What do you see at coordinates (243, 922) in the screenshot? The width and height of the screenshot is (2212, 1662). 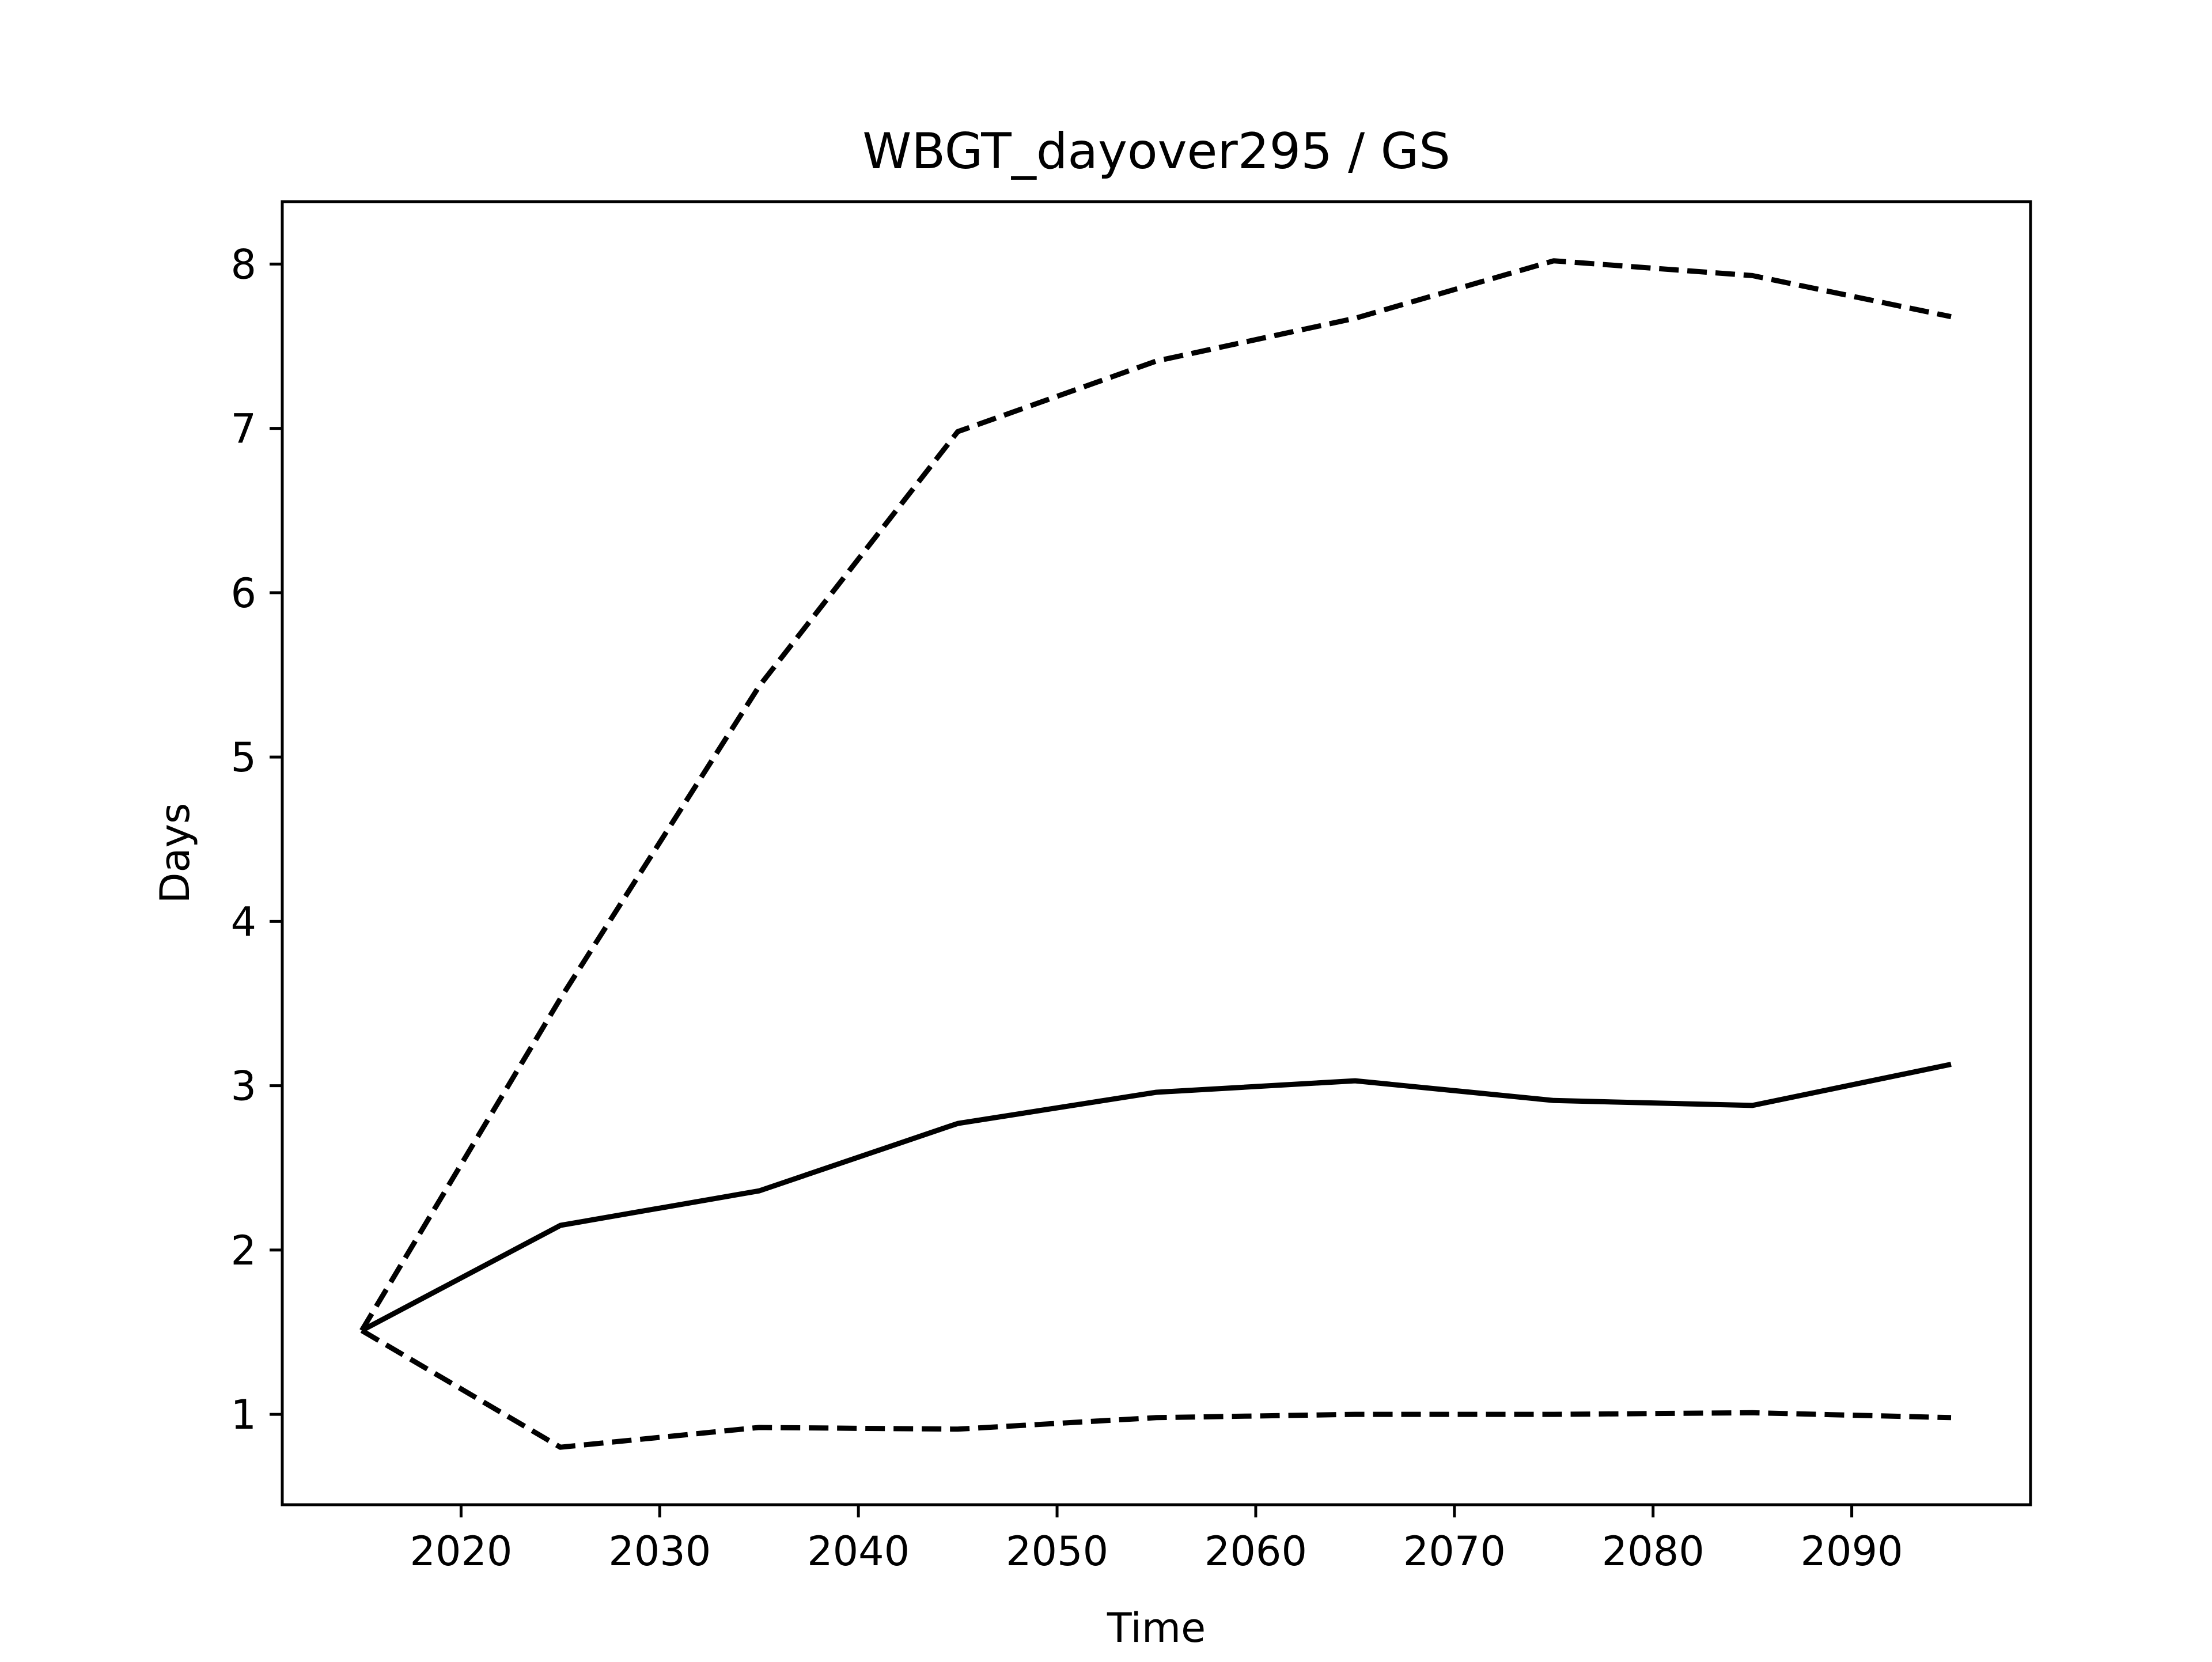 I see `y-tick-label: 4` at bounding box center [243, 922].